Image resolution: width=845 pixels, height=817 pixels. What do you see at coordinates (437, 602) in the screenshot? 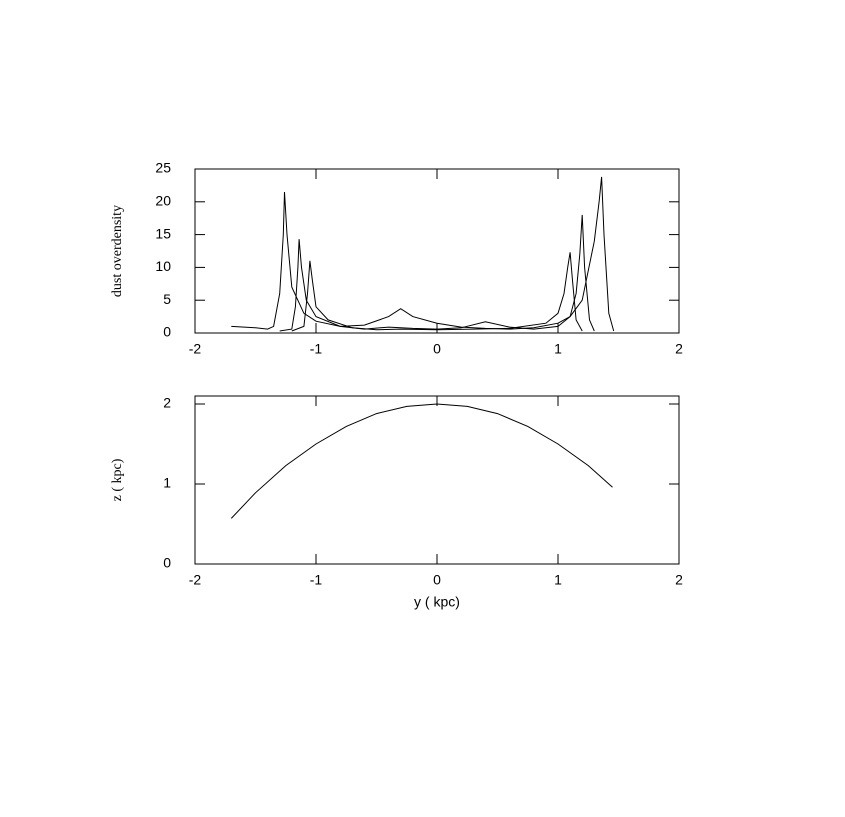
I see `x-axis-label: y ( kpc)` at bounding box center [437, 602].